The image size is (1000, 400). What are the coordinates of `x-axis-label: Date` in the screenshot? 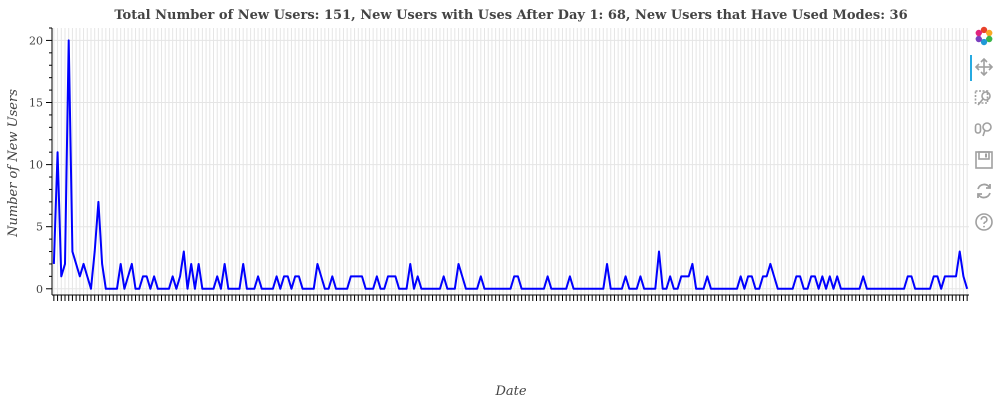 It's located at (510, 391).